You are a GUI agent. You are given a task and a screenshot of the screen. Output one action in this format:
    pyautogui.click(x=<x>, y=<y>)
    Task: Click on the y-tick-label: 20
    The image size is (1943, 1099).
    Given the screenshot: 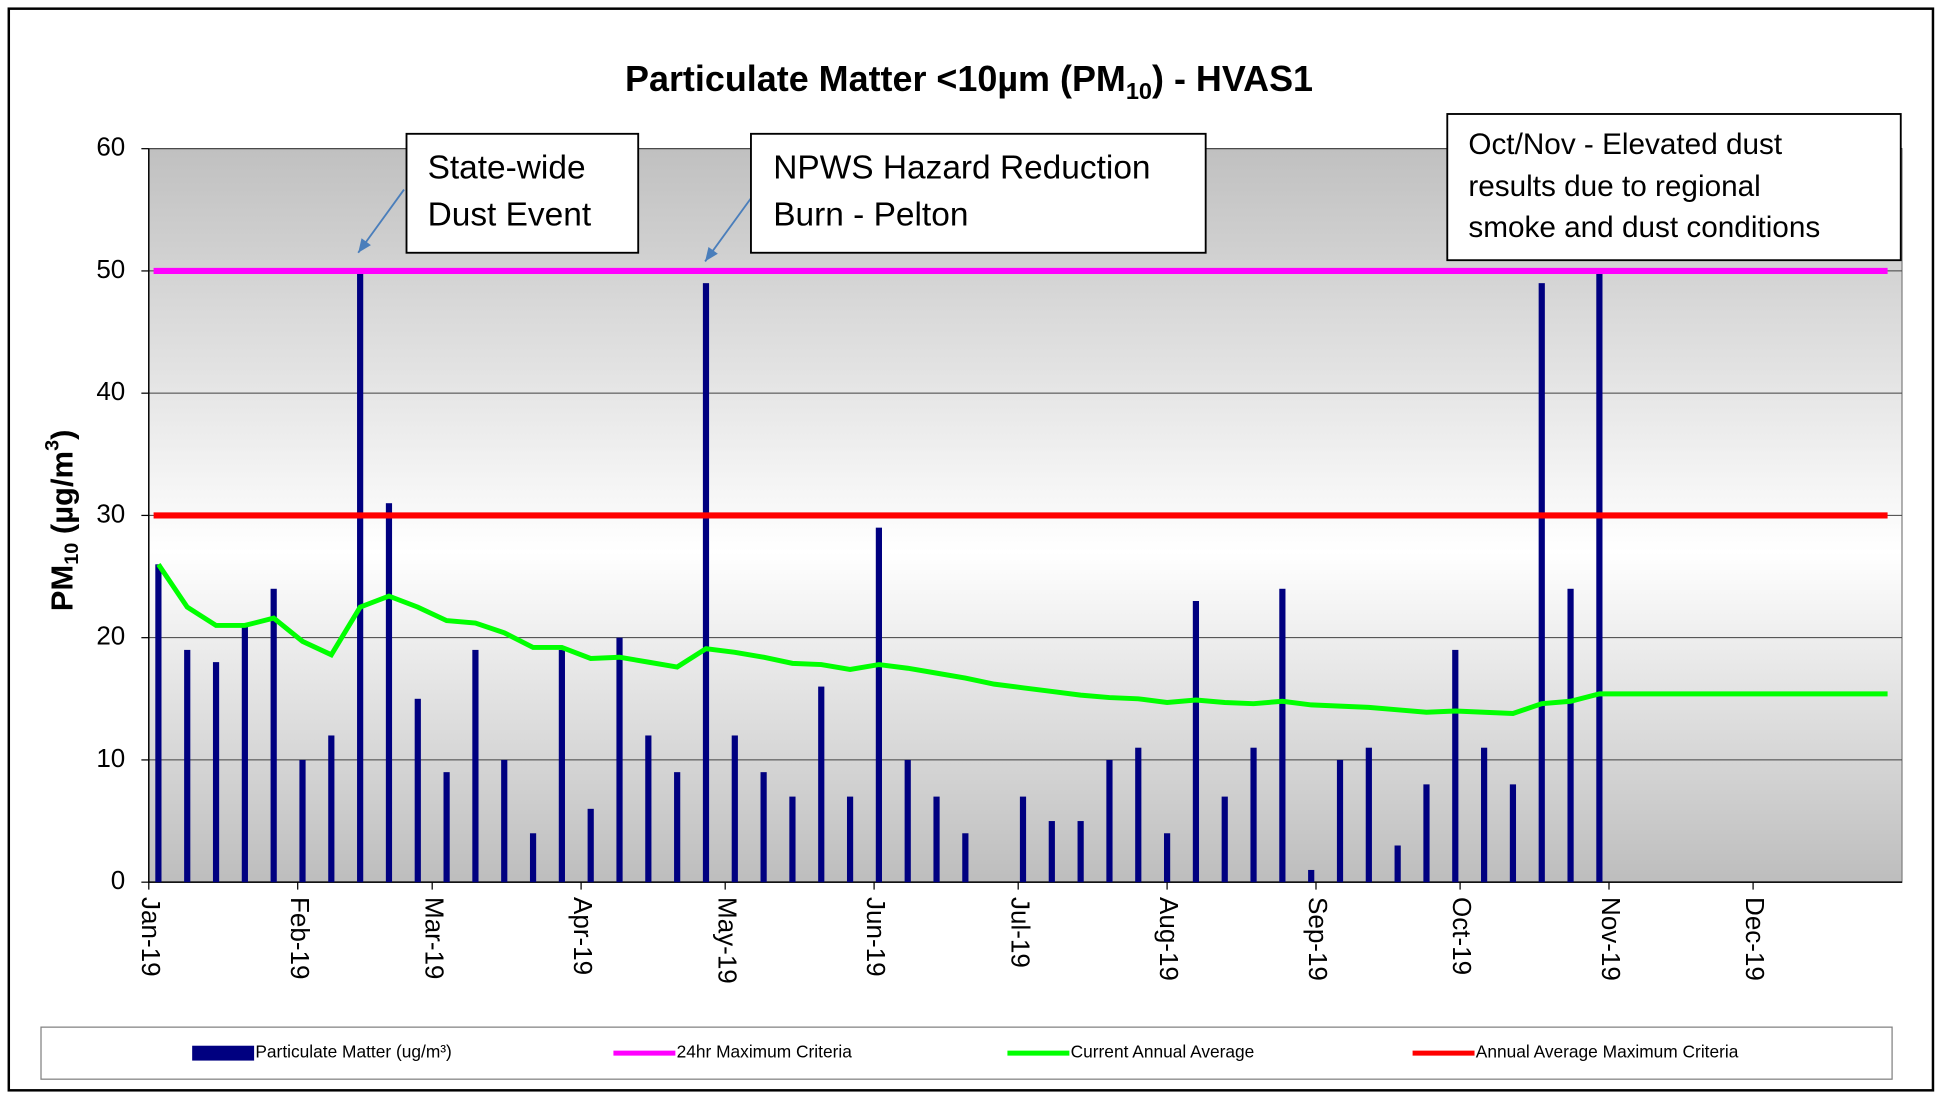 What is the action you would take?
    pyautogui.click(x=110, y=636)
    